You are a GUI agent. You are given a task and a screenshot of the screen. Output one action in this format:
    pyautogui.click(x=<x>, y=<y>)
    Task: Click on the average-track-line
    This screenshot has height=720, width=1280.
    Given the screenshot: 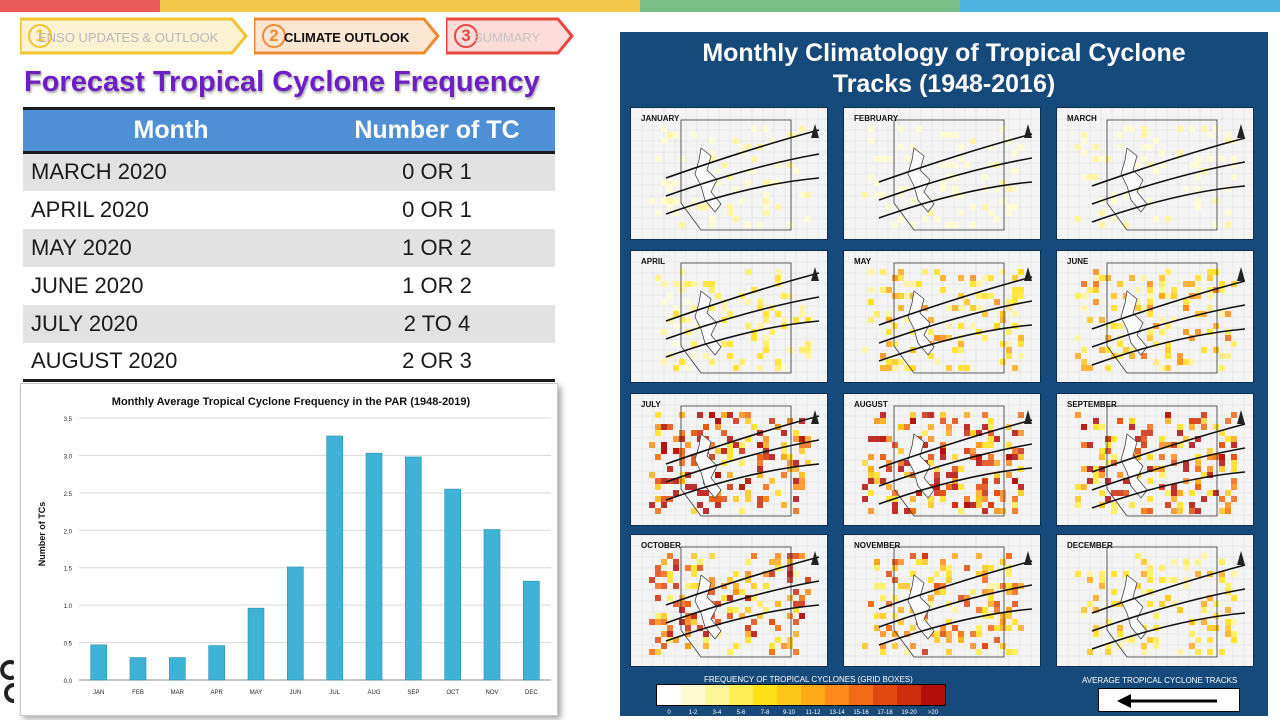 What is the action you would take?
    pyautogui.click(x=742, y=482)
    